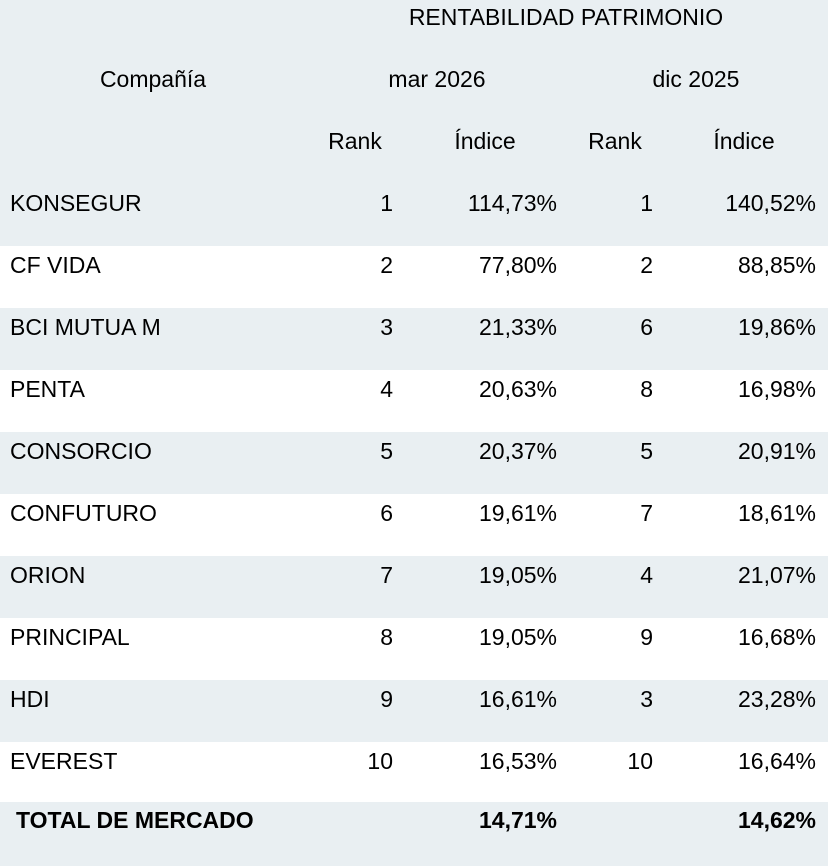 This screenshot has width=828, height=866. I want to click on index-cell: 19,86%, so click(776, 327).